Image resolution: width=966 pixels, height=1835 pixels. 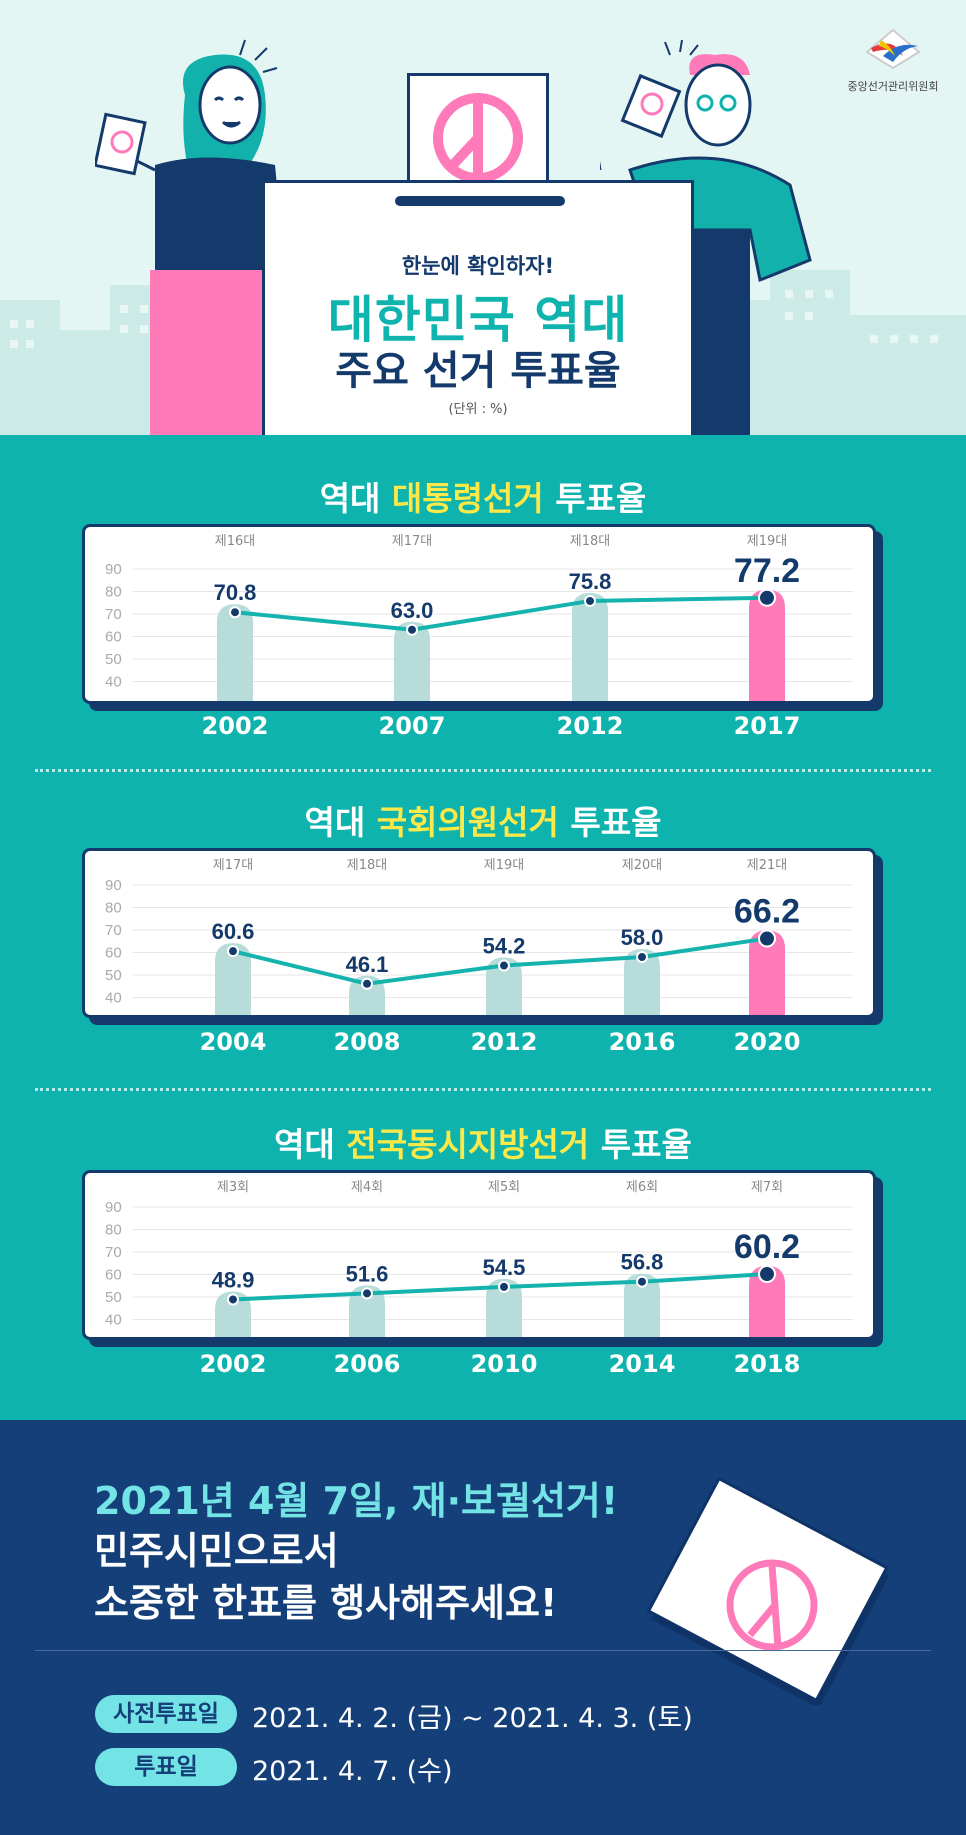 I want to click on ballot-paper-illustration, so click(x=768, y=1590).